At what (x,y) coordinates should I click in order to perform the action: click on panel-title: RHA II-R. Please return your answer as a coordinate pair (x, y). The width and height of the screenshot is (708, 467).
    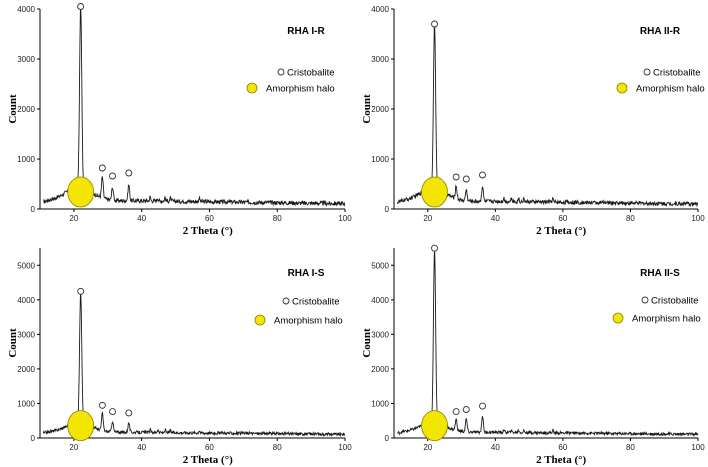
    Looking at the image, I should click on (660, 31).